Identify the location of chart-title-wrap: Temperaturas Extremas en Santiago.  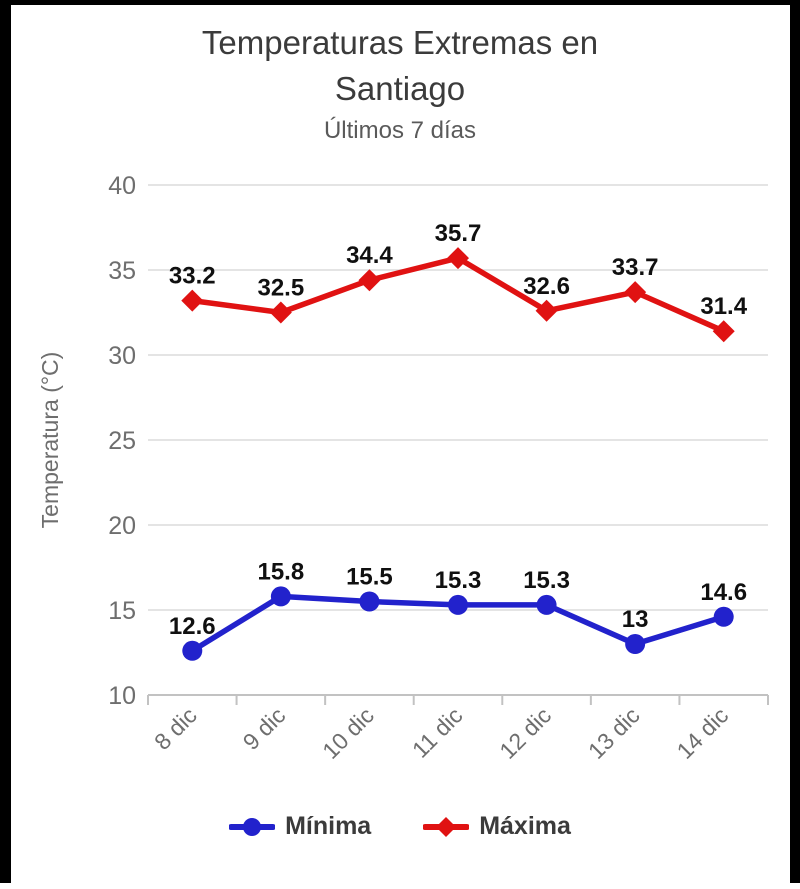
(400, 66).